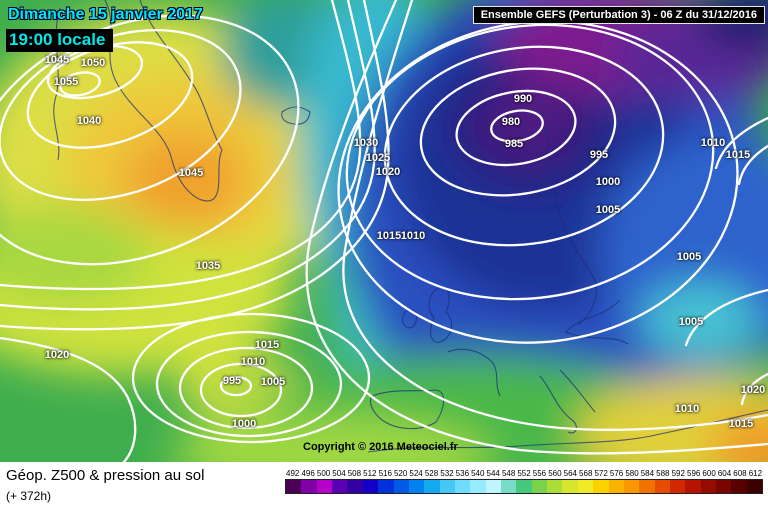 This screenshot has width=768, height=512. What do you see at coordinates (378, 158) in the screenshot?
I see `isobar-label: 1025` at bounding box center [378, 158].